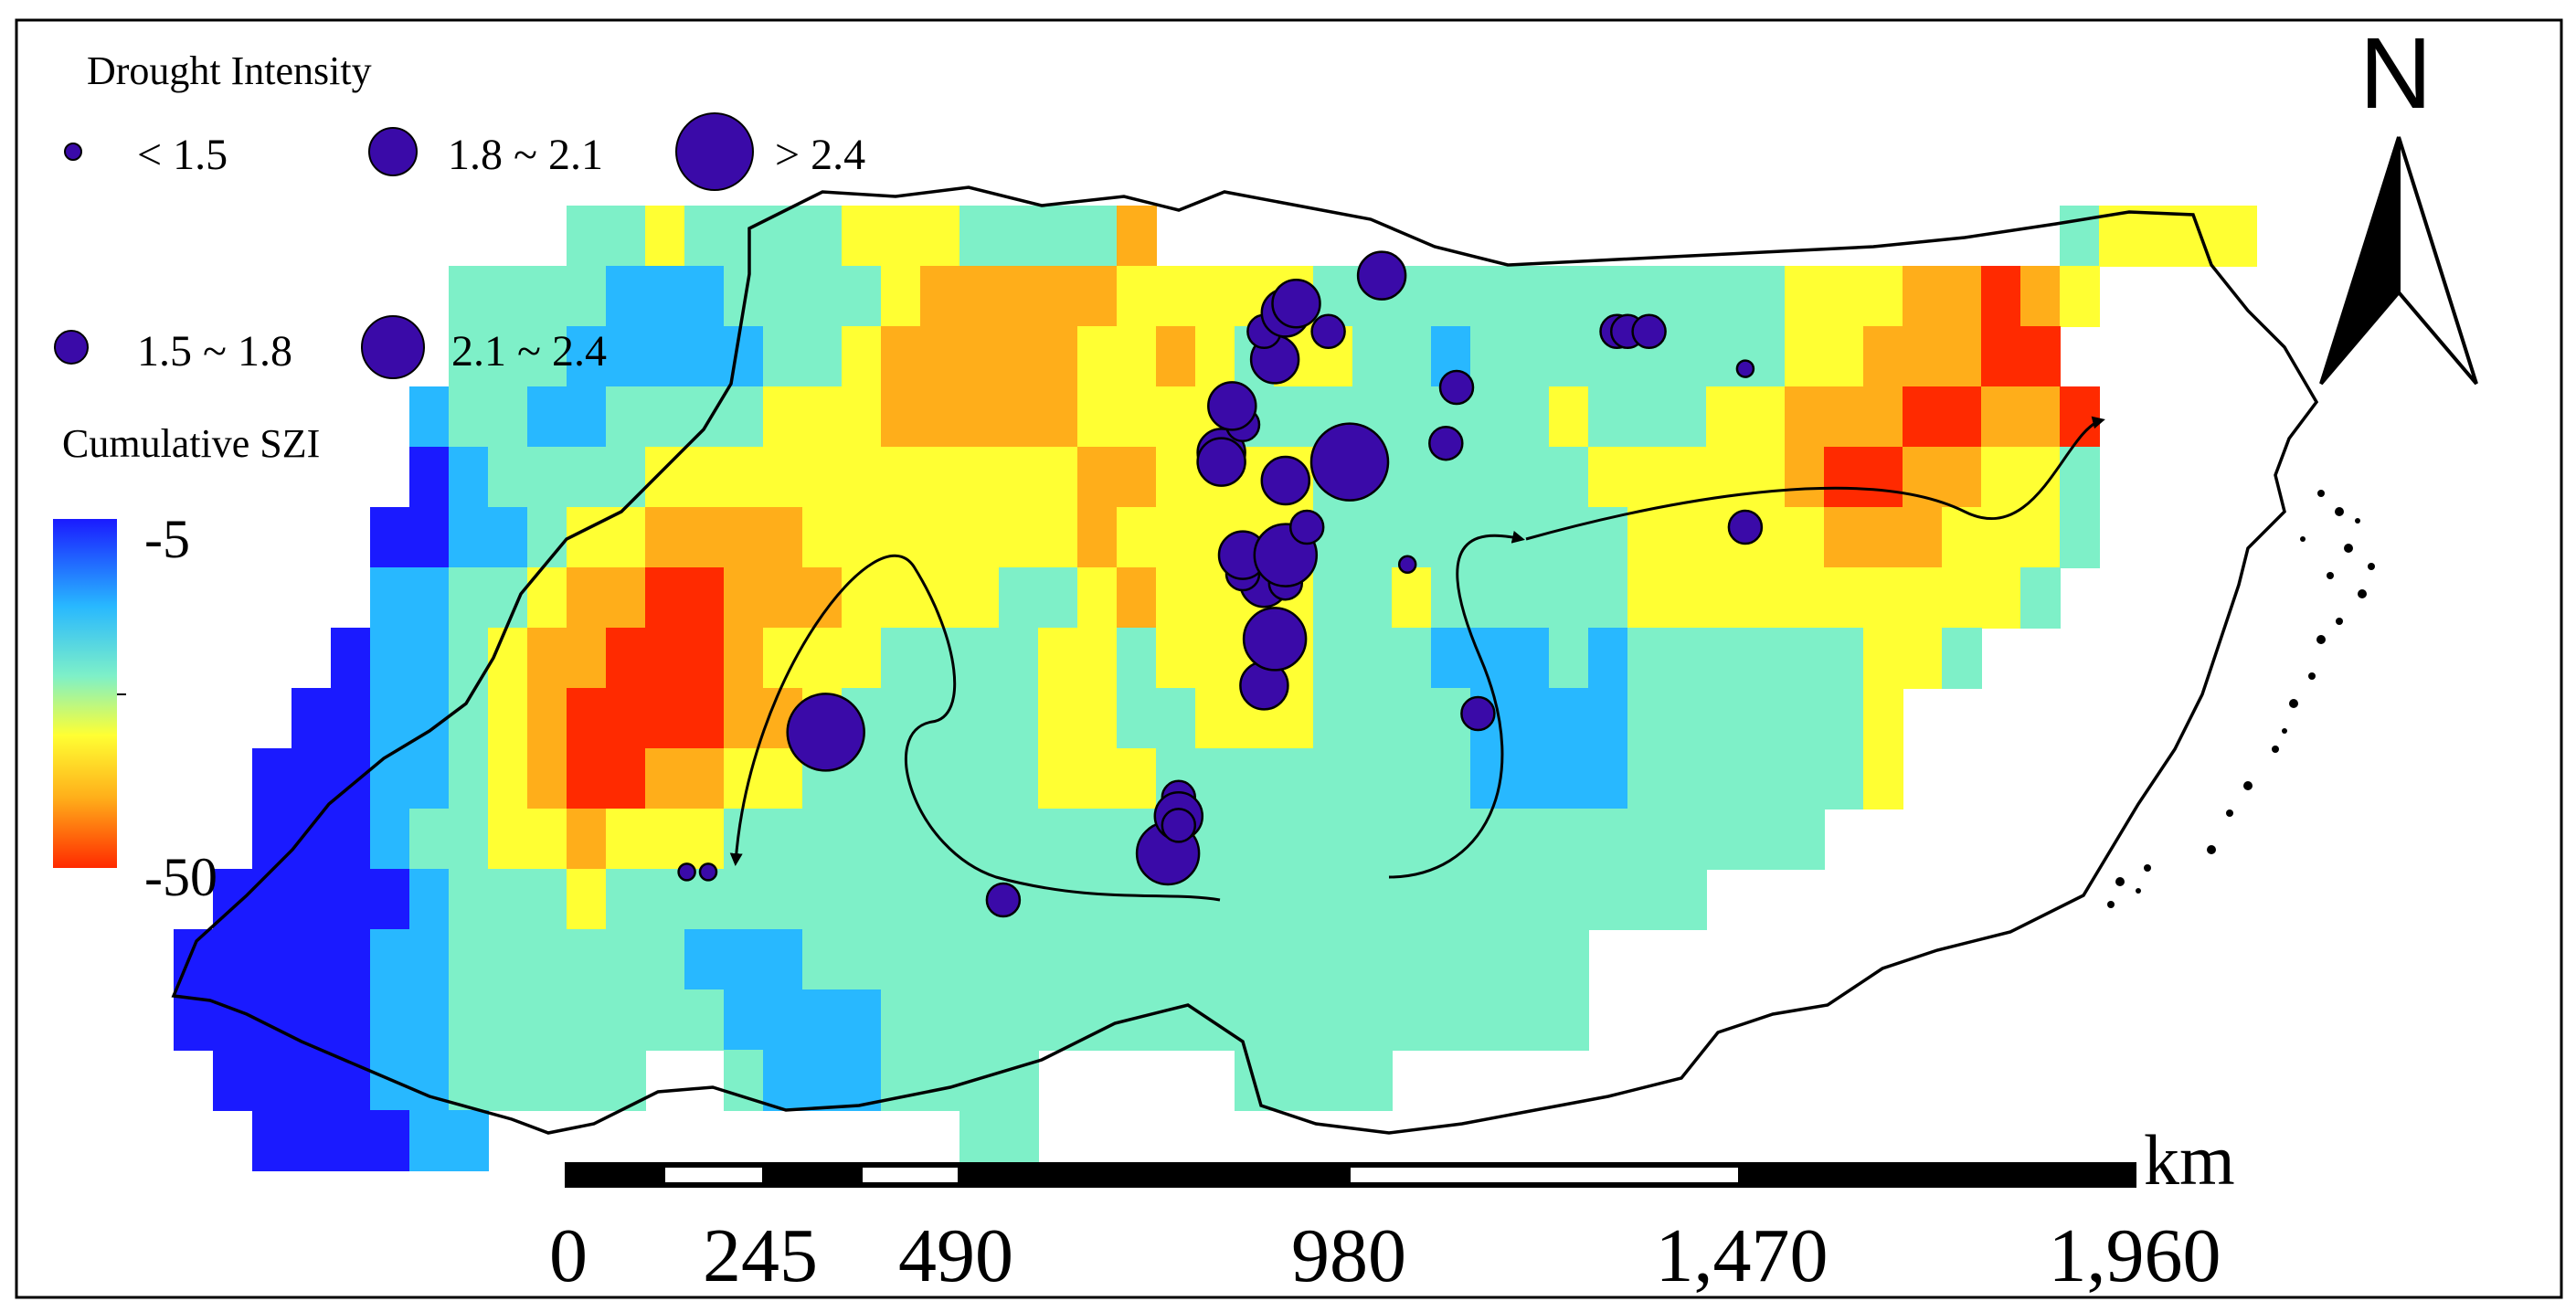  What do you see at coordinates (525, 155) in the screenshot?
I see `legend-label-1-8-2-1: 1.8 ~ 2.1` at bounding box center [525, 155].